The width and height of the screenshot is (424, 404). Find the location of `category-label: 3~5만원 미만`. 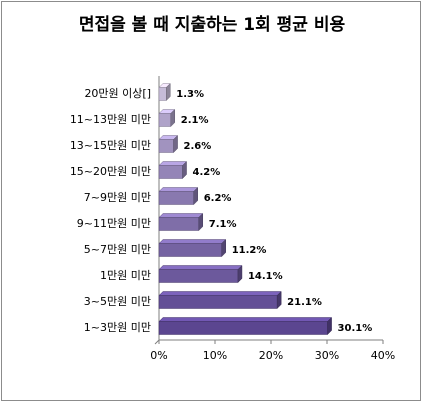

category-label: 3~5만원 미만 is located at coordinates (117, 301).